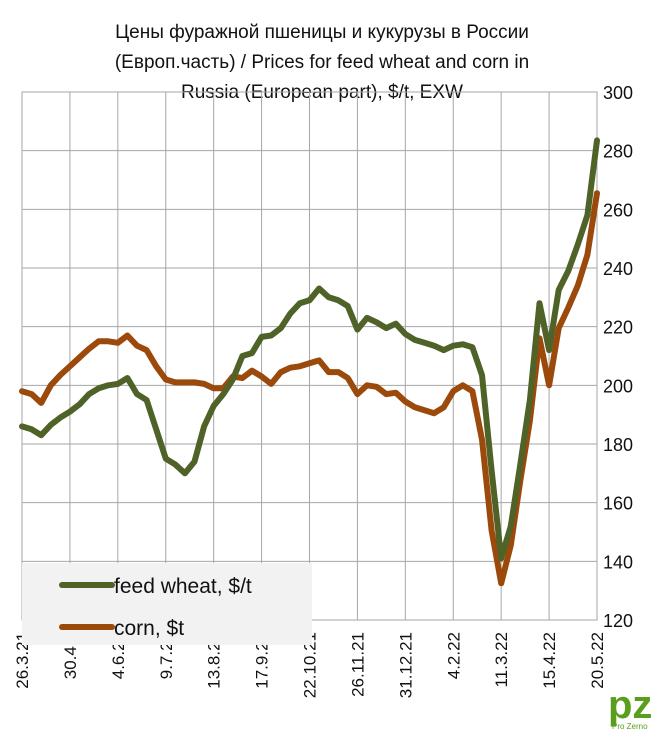  What do you see at coordinates (262, 660) in the screenshot?
I see `x-tick-label: 17.9.21` at bounding box center [262, 660].